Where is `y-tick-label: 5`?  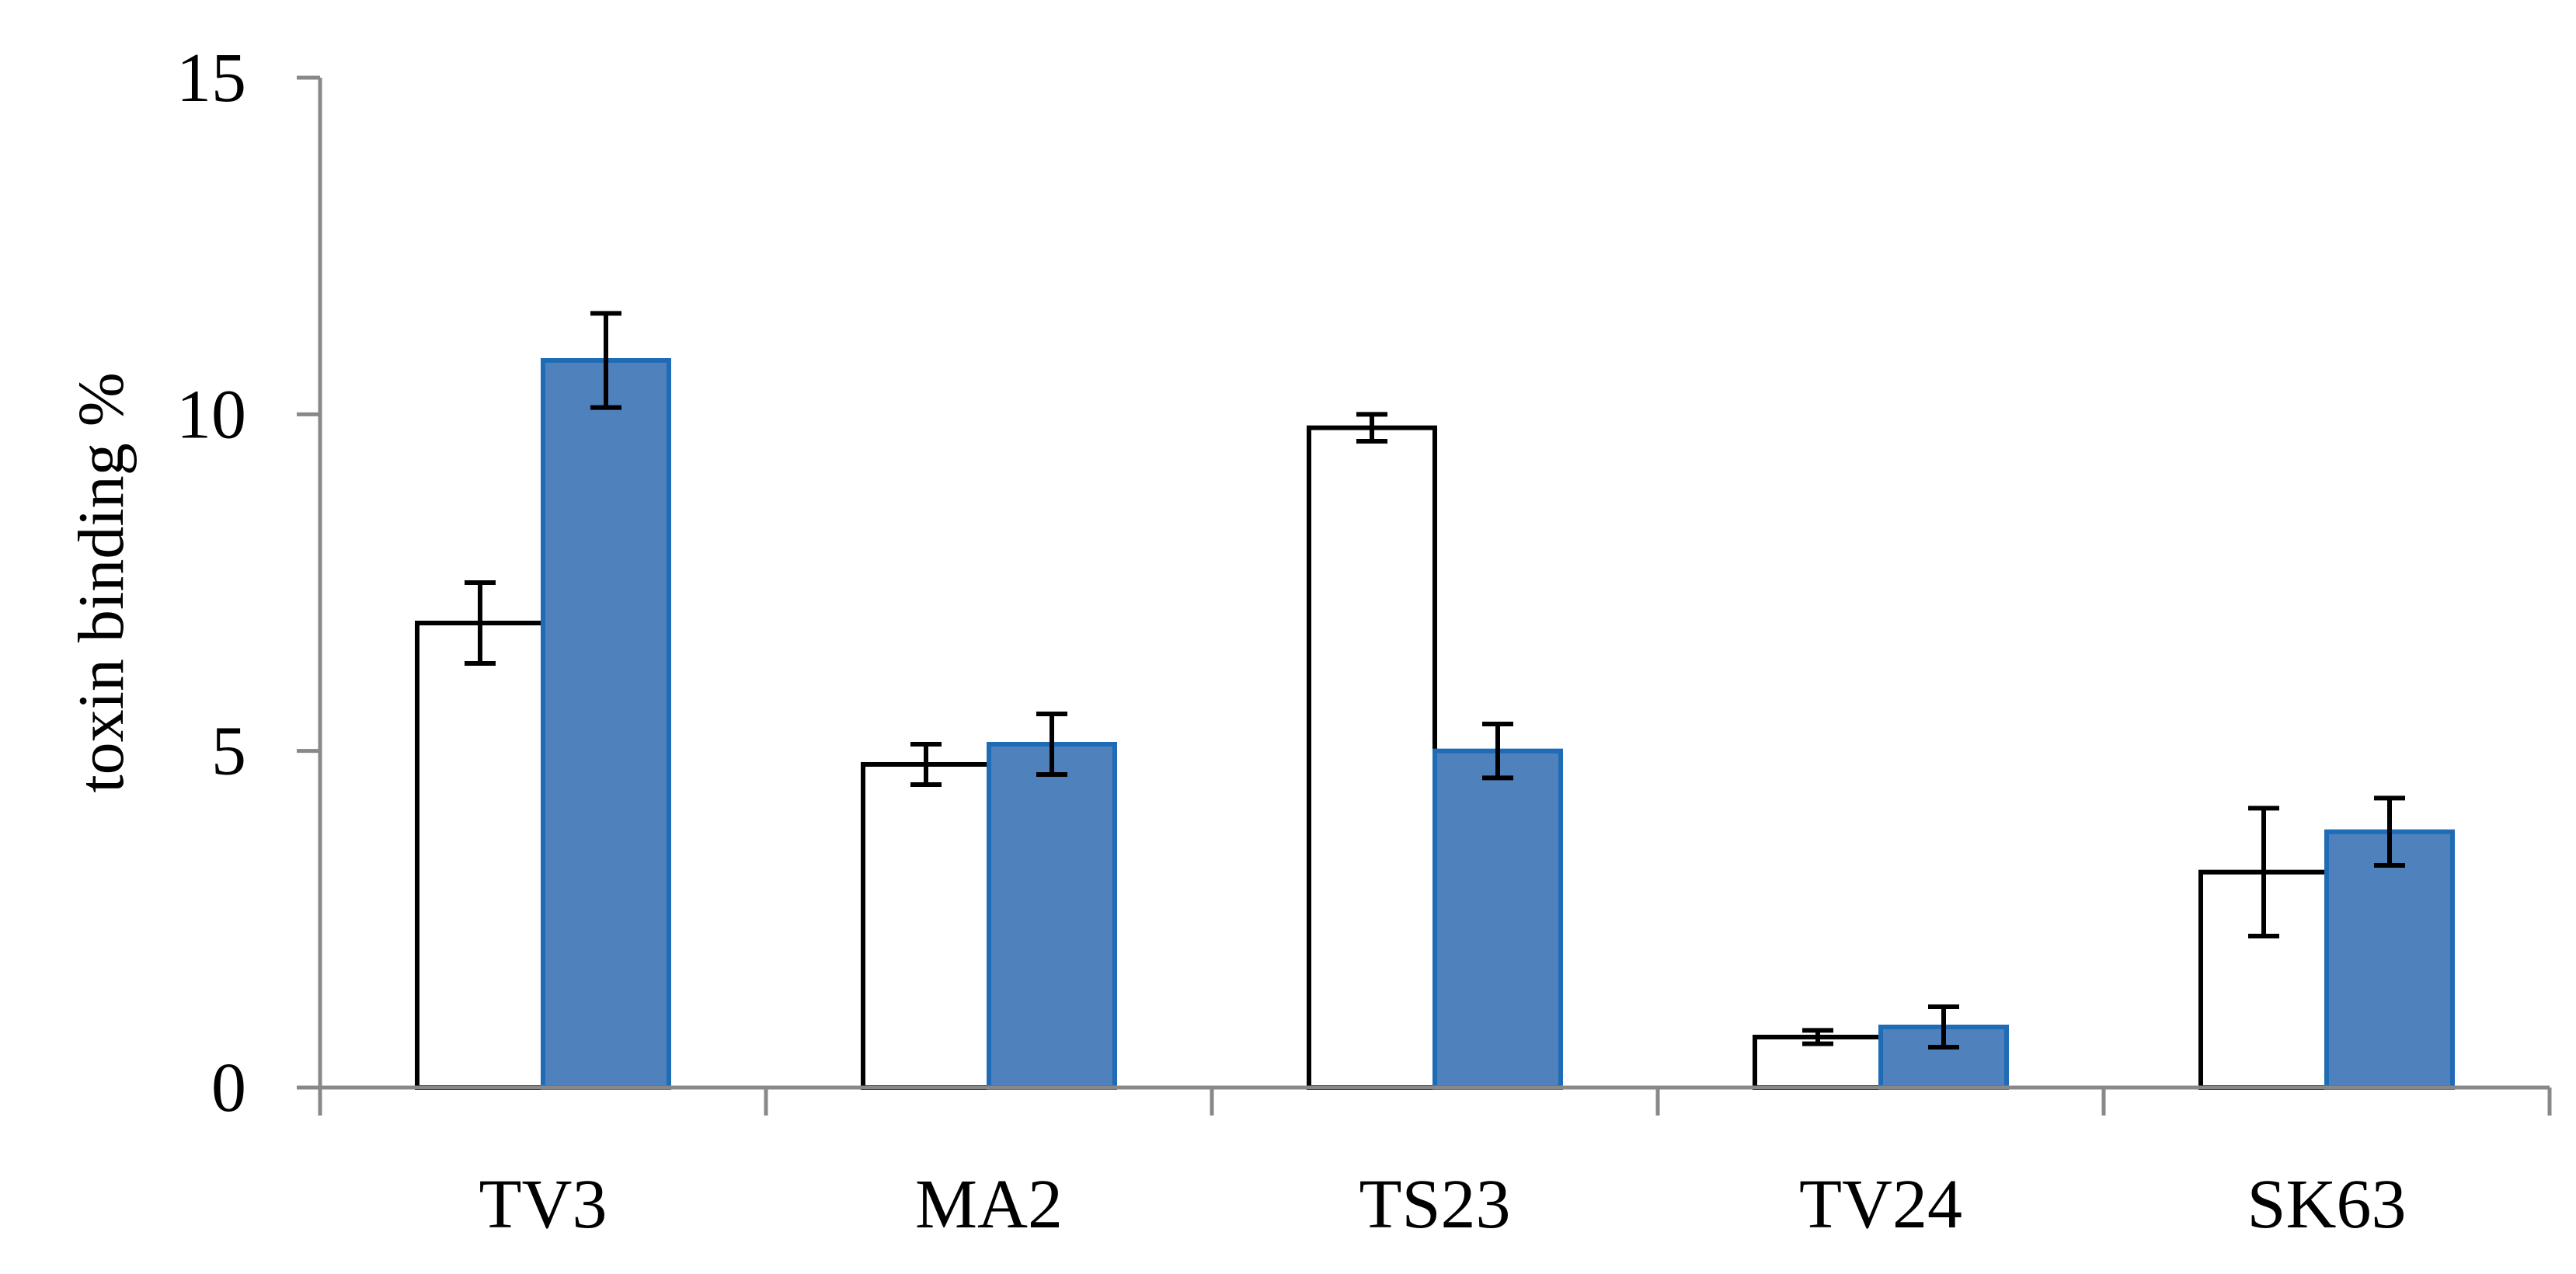 y-tick-label: 5 is located at coordinates (228, 751).